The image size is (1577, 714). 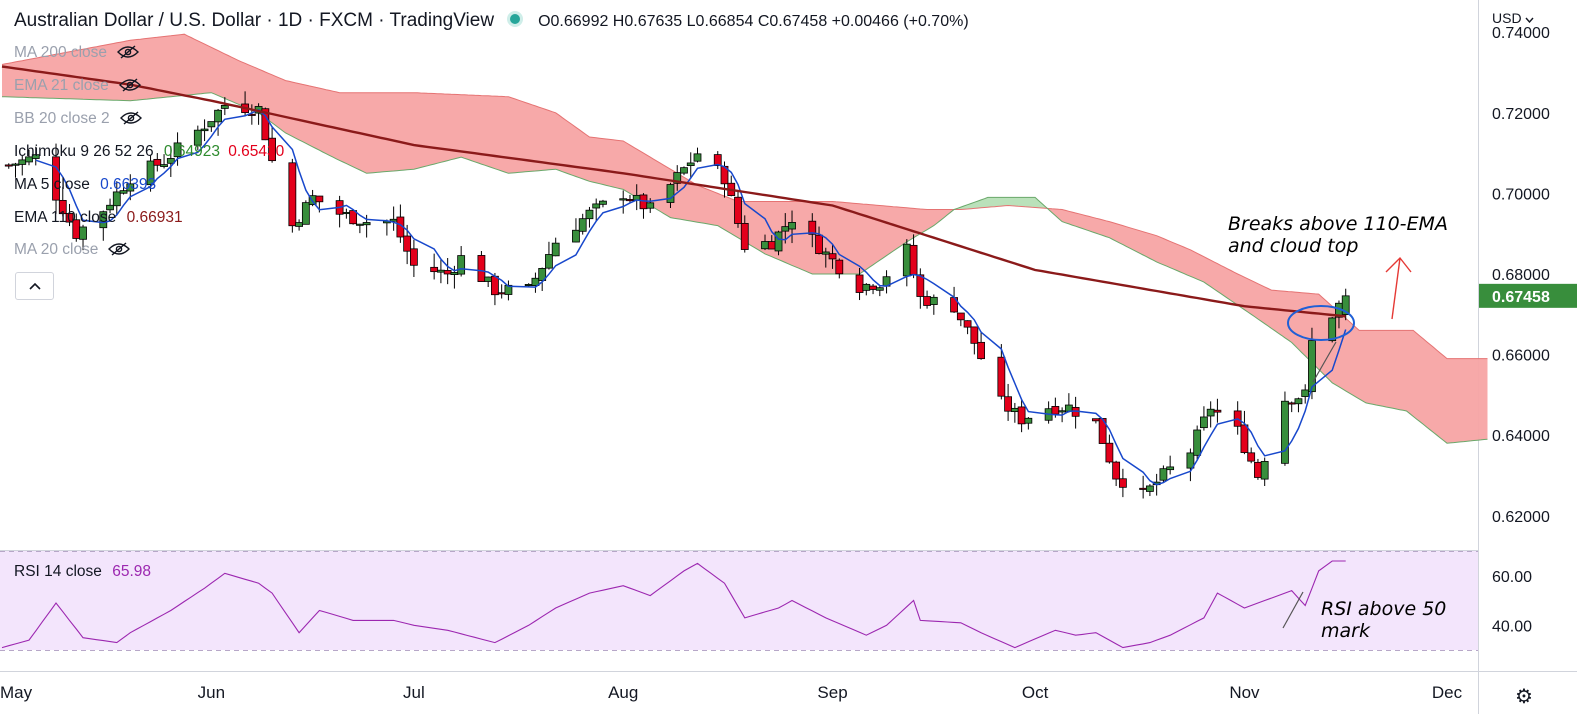 I want to click on current-price-label: 0.67458, so click(x=1521, y=297).